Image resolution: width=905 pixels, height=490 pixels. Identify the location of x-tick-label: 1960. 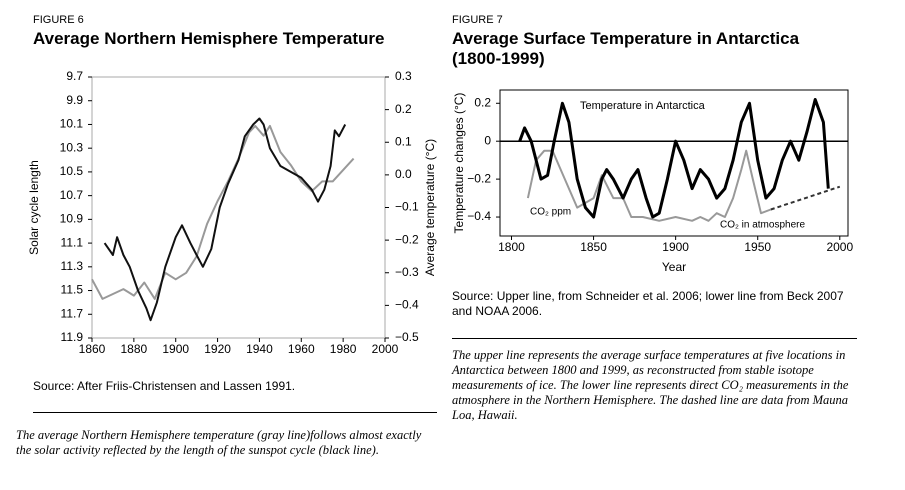
(301, 349).